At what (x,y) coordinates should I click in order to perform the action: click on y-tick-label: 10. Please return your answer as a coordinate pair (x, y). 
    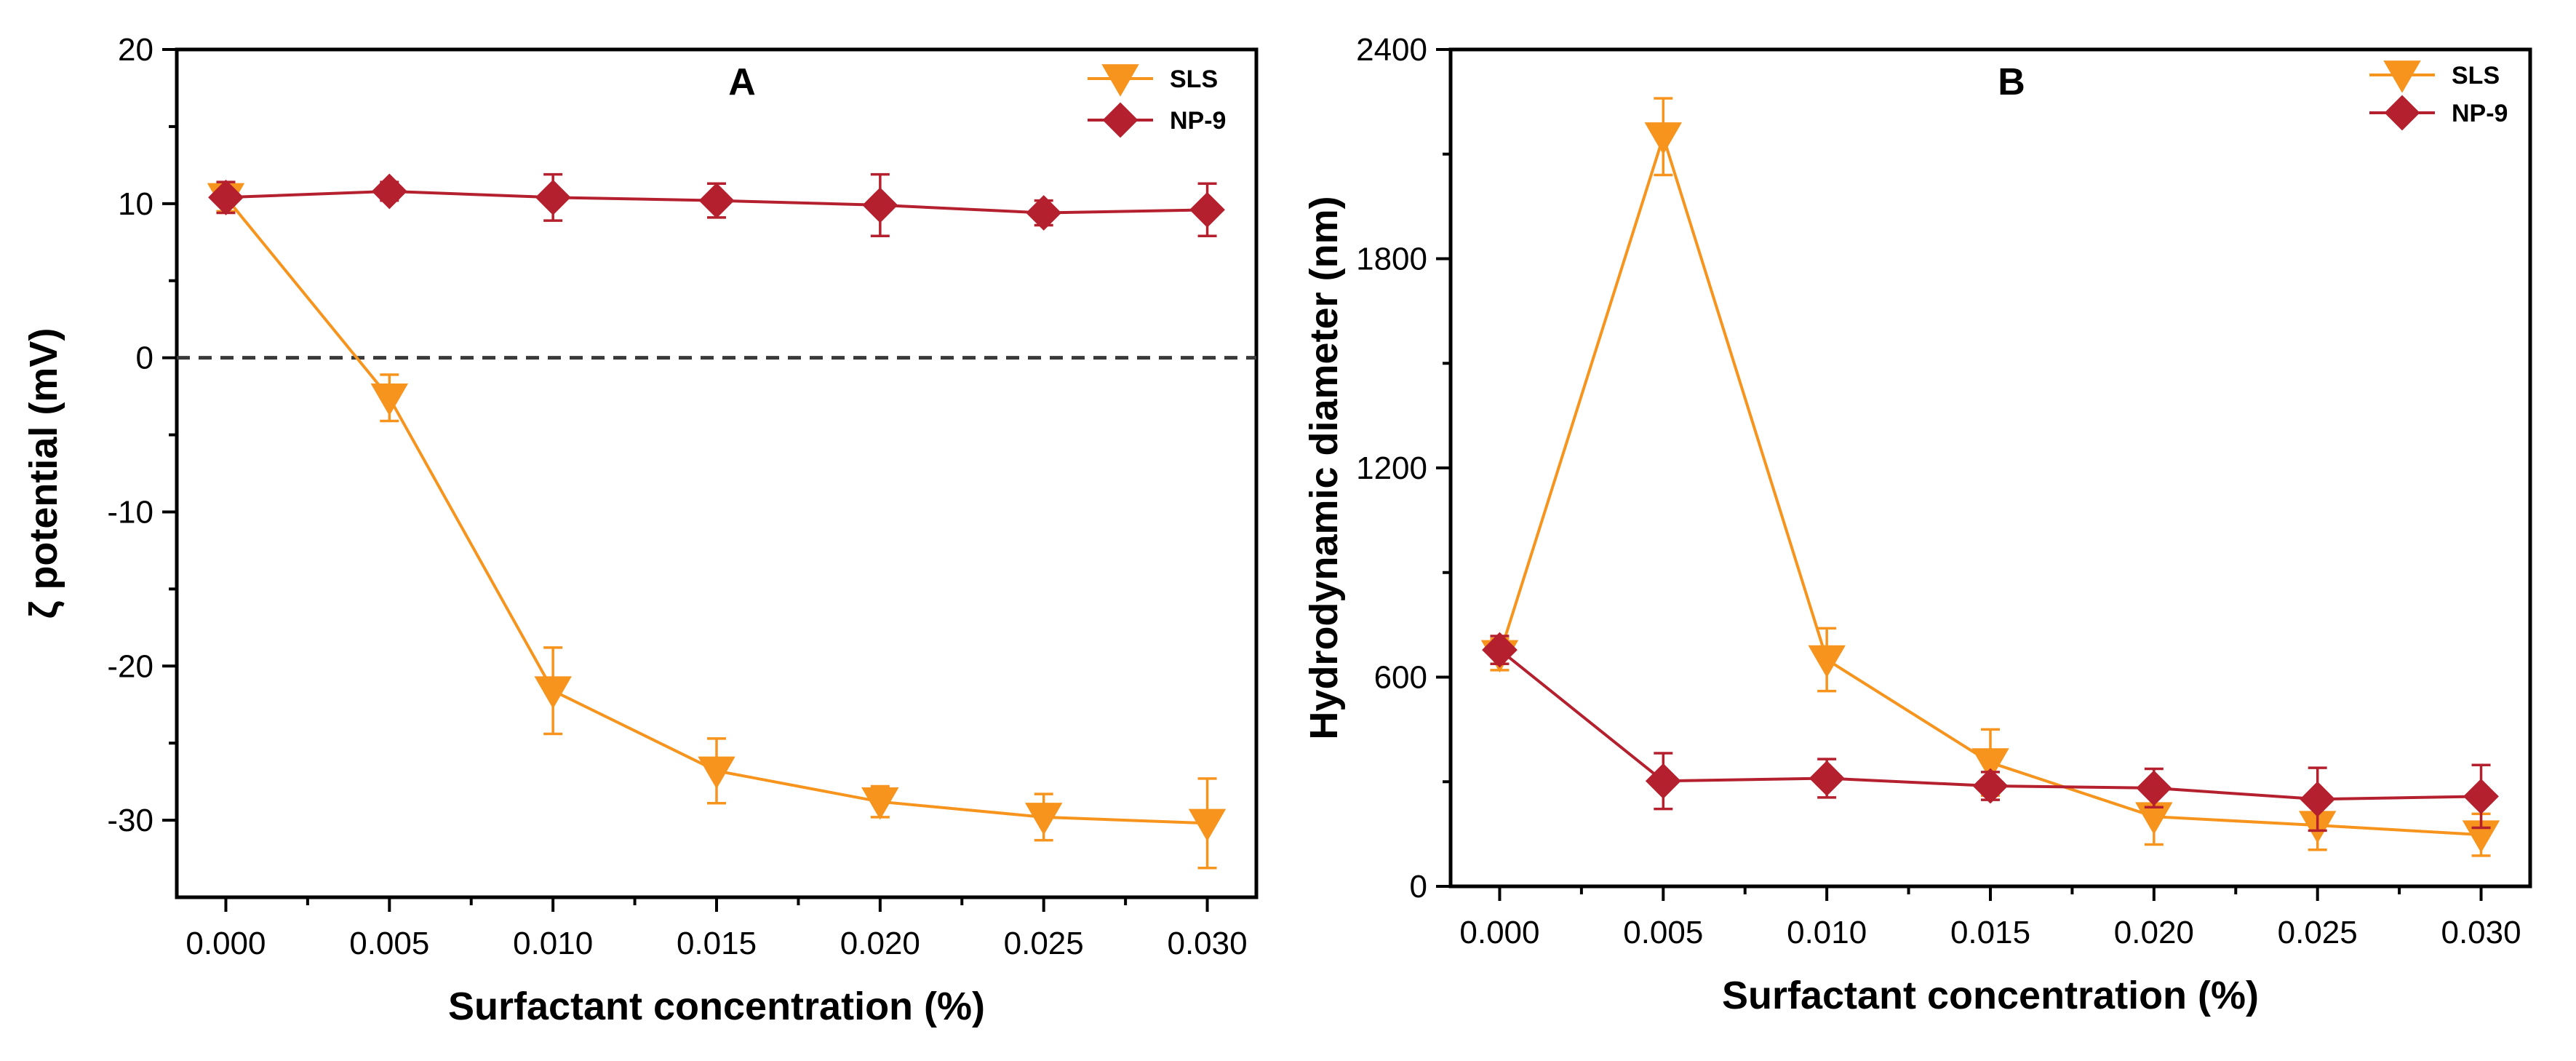
    Looking at the image, I should click on (135, 204).